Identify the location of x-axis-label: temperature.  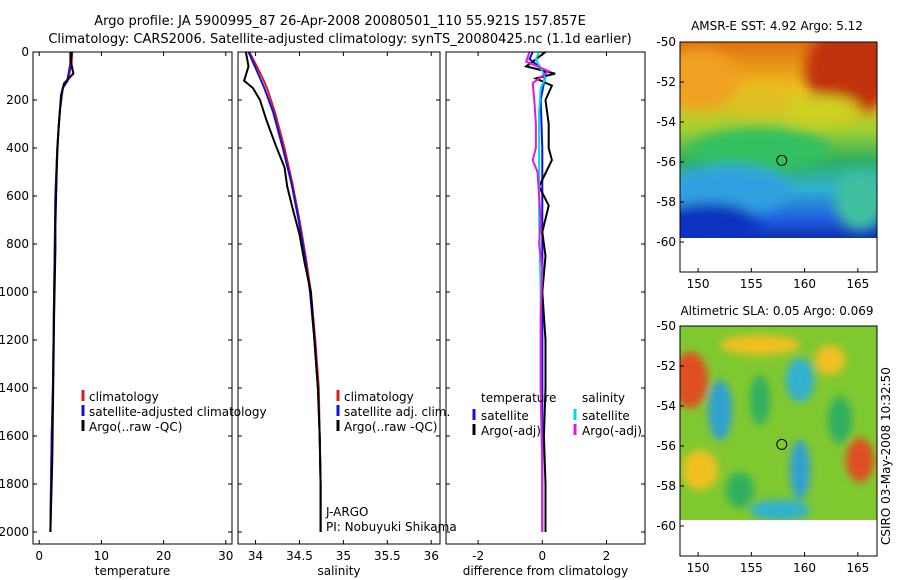
(132, 571).